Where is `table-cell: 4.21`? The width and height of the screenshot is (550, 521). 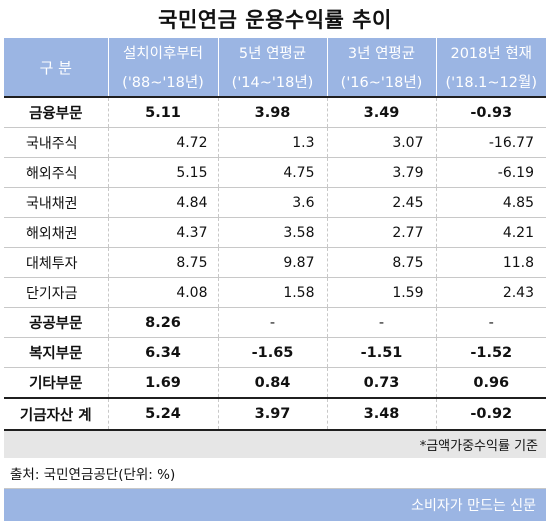
table-cell: 4.21 is located at coordinates (491, 233).